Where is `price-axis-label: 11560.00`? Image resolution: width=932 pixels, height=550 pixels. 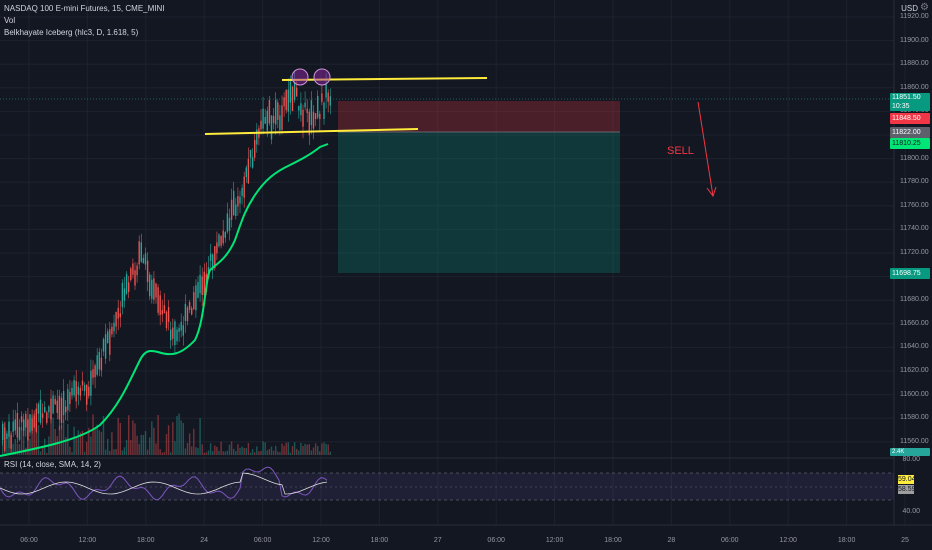
price-axis-label: 11560.00 is located at coordinates (914, 441).